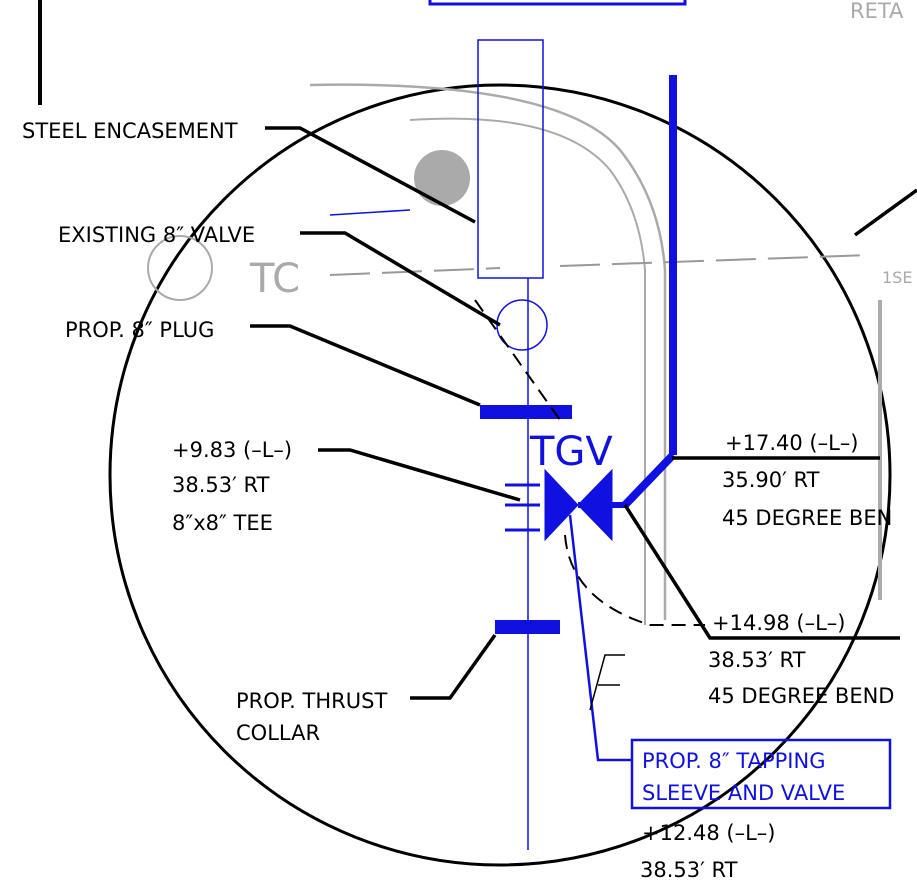 The width and height of the screenshot is (917, 888). Describe the element at coordinates (801, 696) in the screenshot. I see `callout: 45 DEGREE BEND` at that location.